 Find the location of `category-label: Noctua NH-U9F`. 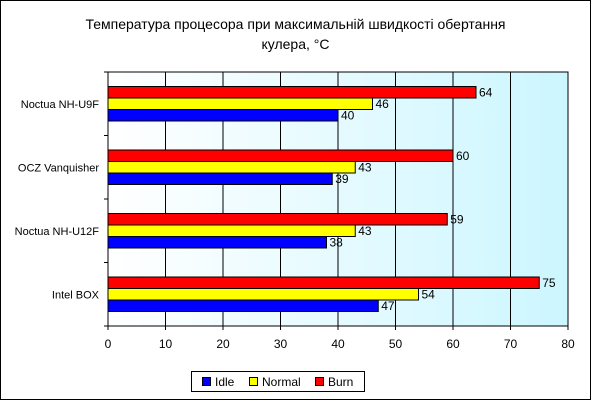

category-label: Noctua NH-U9F is located at coordinates (60, 105).